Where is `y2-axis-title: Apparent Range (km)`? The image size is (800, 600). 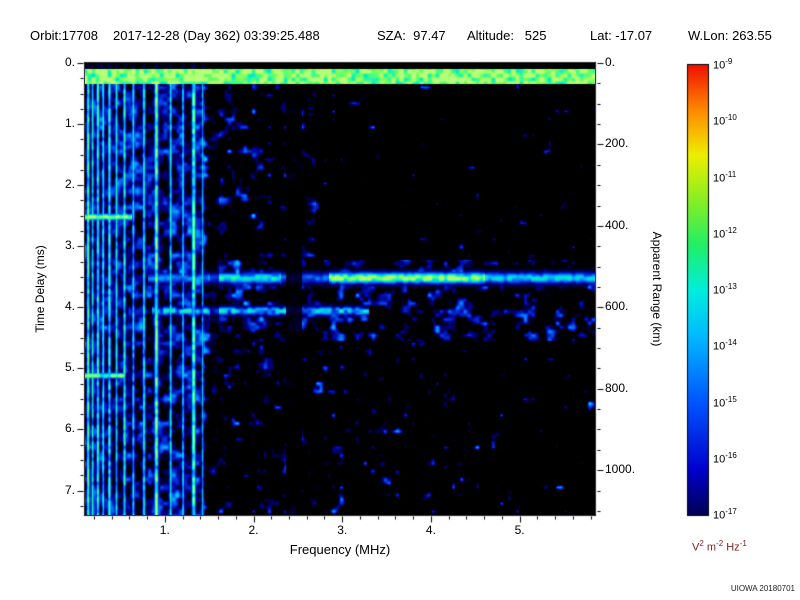 y2-axis-title: Apparent Range (km) is located at coordinates (657, 289).